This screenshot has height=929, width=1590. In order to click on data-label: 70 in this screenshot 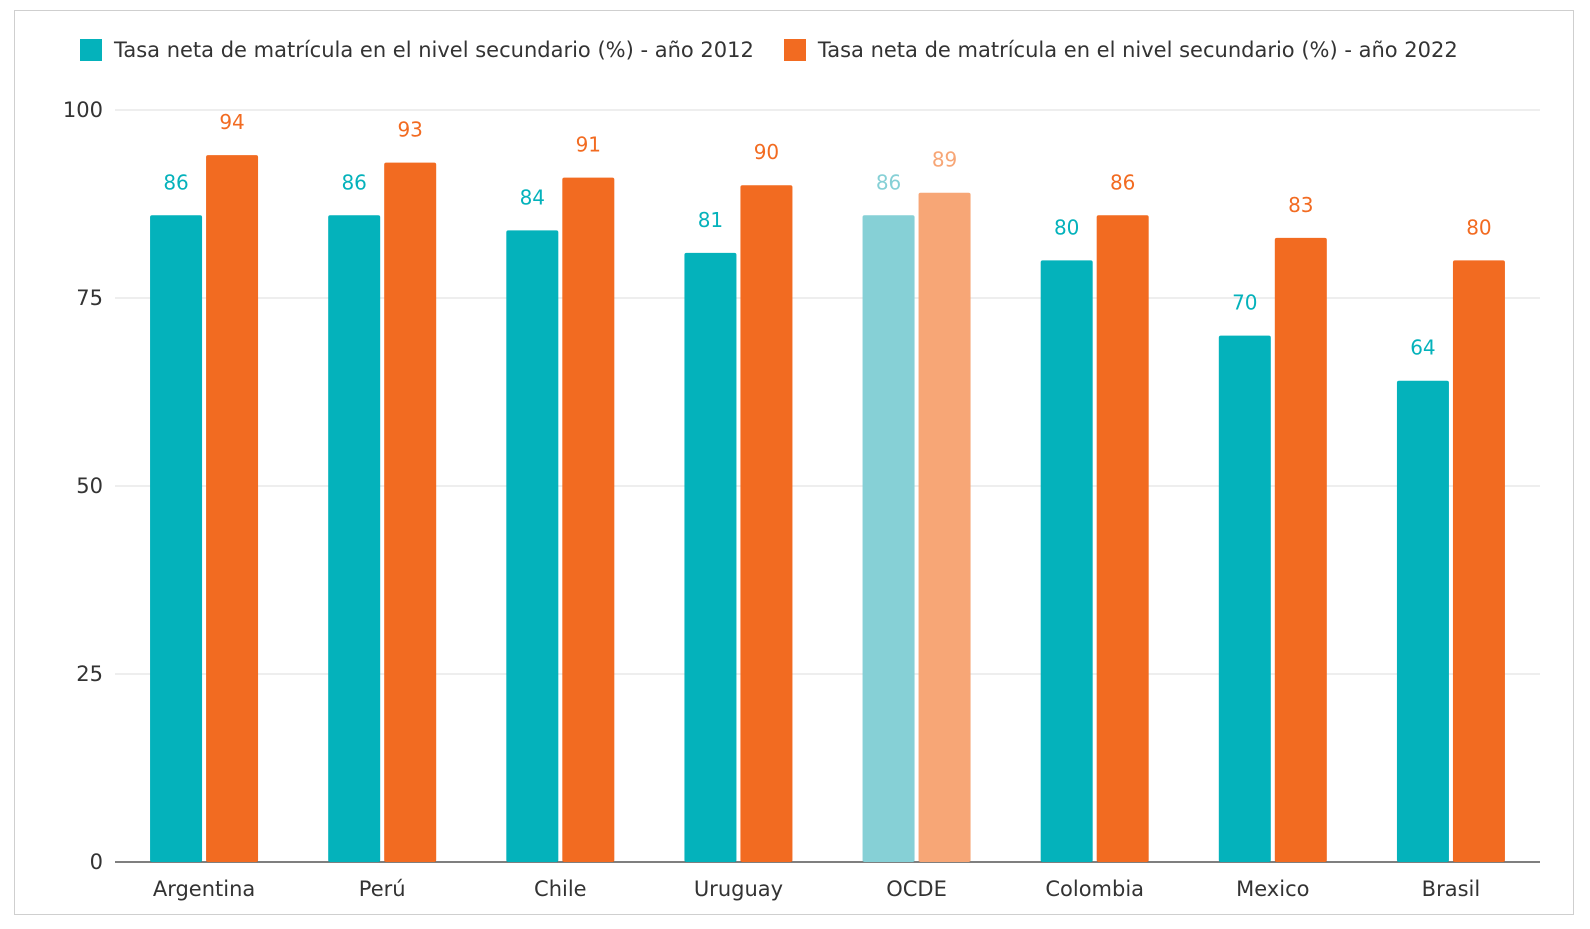, I will do `click(1244, 303)`.